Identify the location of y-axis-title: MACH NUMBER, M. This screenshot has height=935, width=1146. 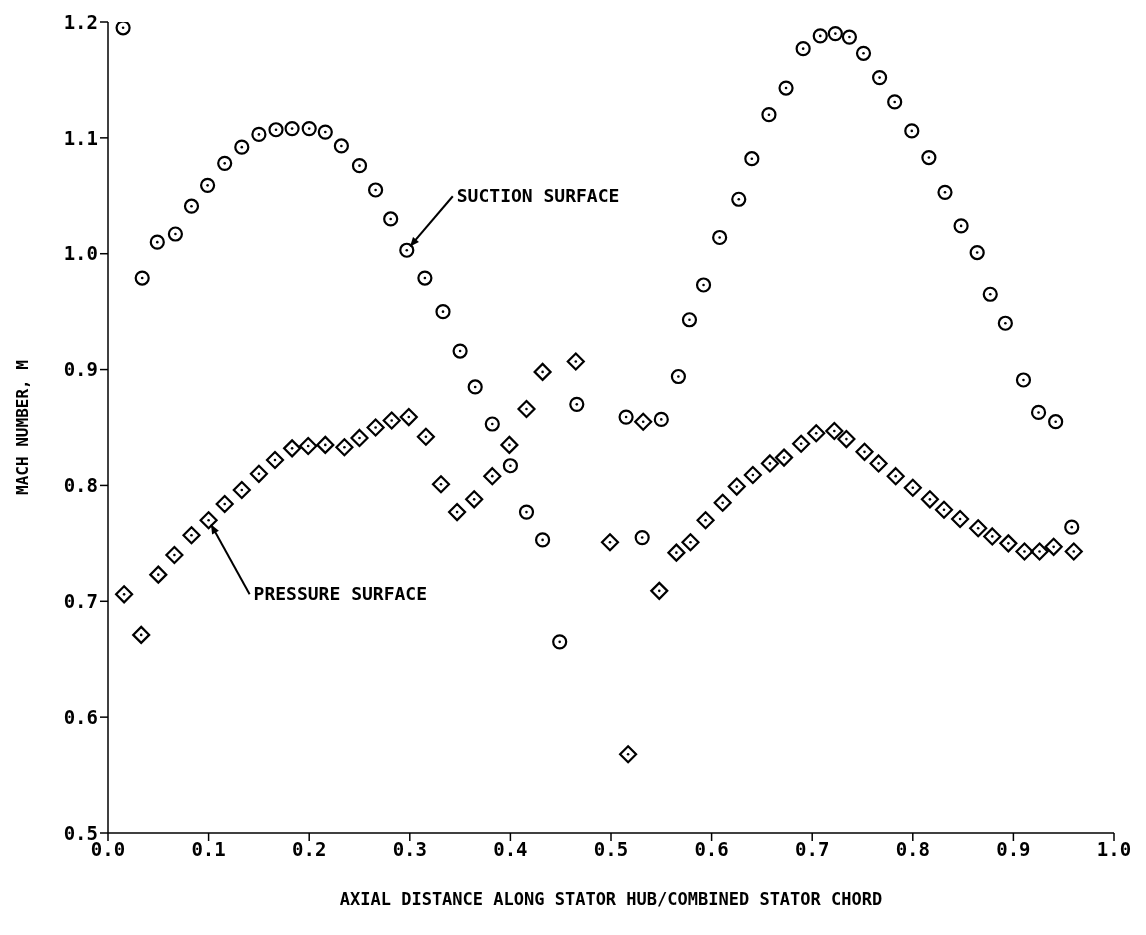
(22, 427).